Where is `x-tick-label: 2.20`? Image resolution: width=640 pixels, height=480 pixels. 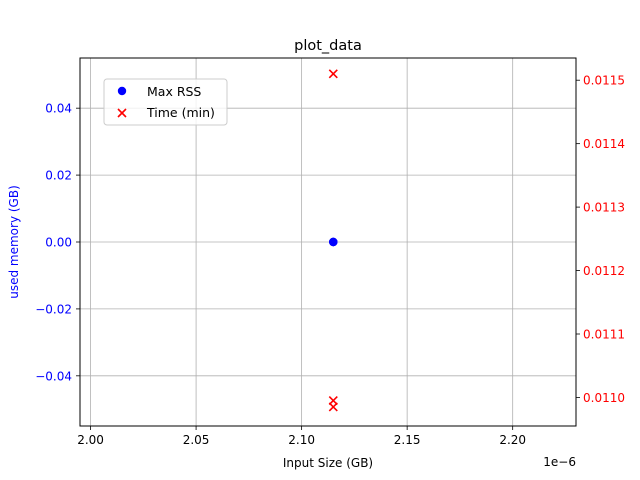 x-tick-label: 2.20 is located at coordinates (512, 440).